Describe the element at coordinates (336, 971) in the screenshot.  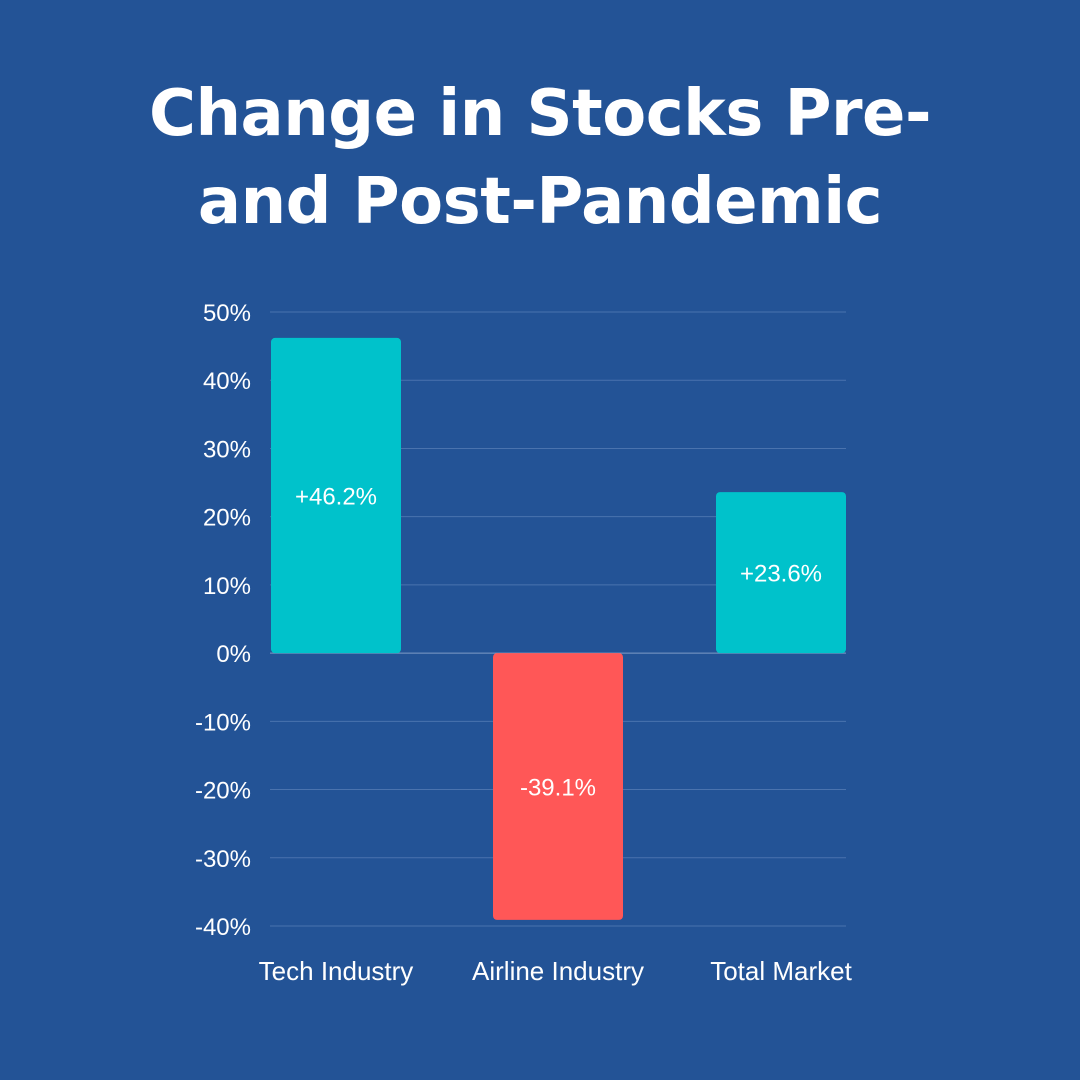
I see `x-tick-label: Tech Industry` at that location.